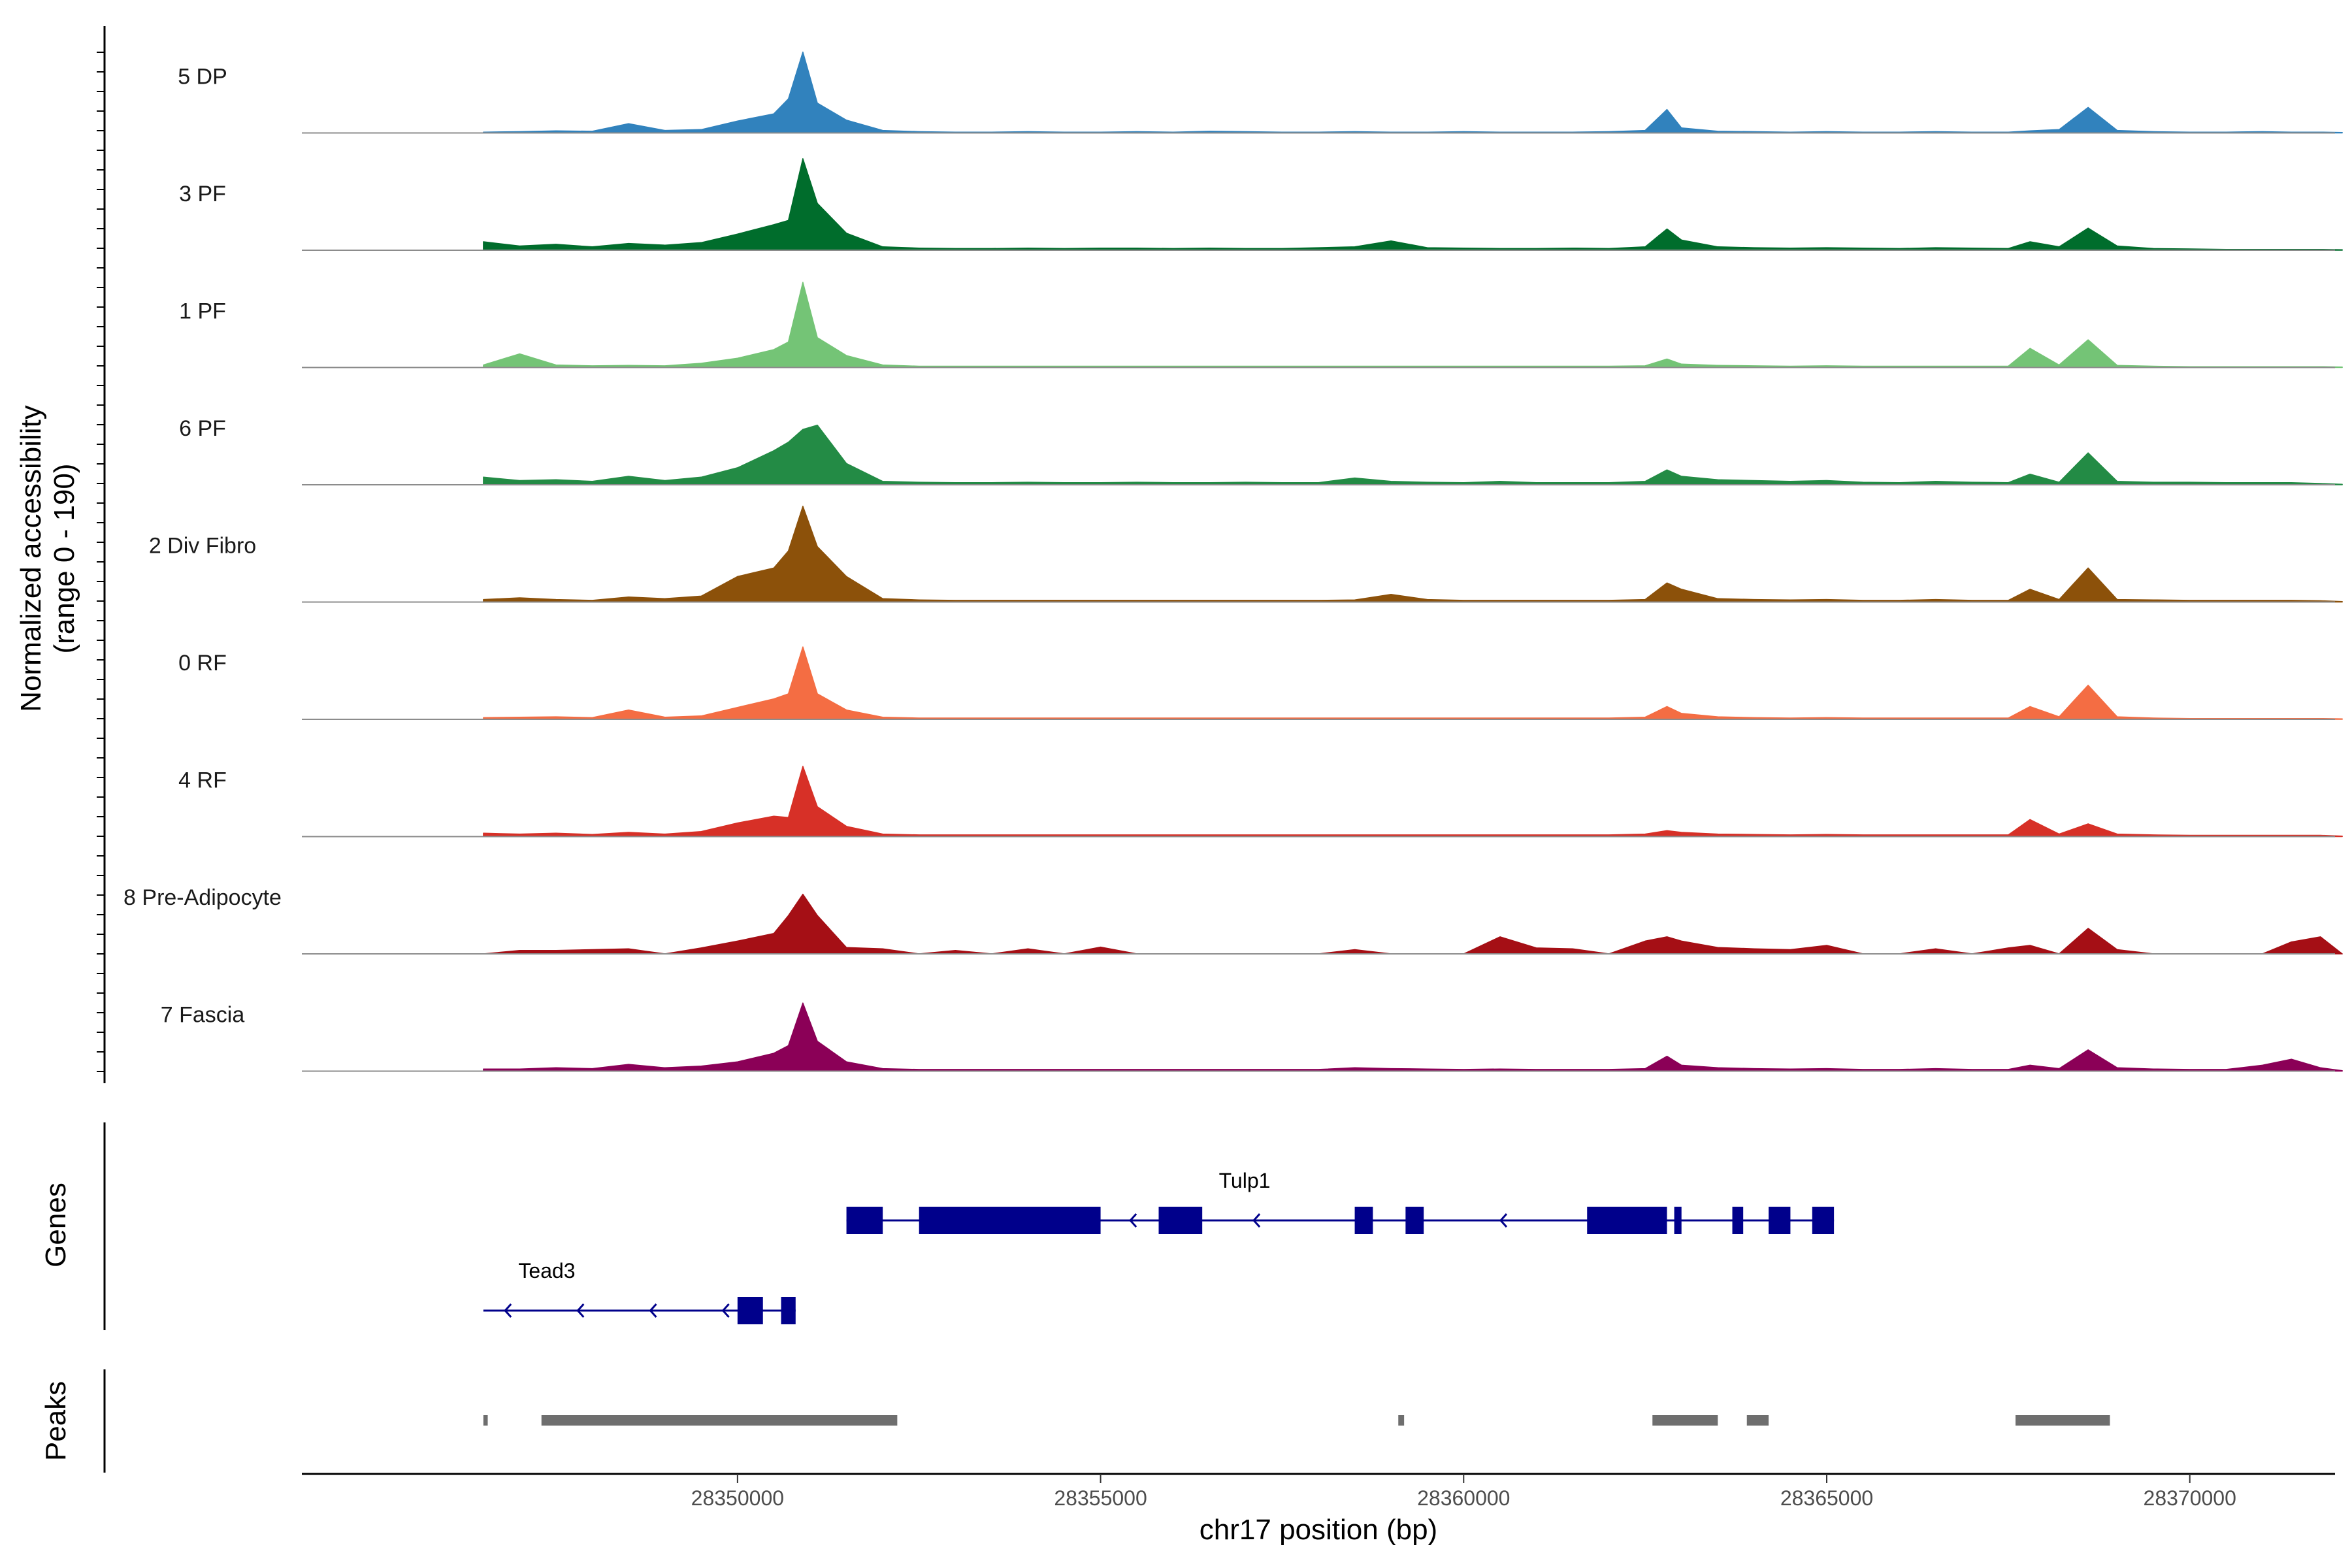 The height and width of the screenshot is (1568, 2352). What do you see at coordinates (1463, 1498) in the screenshot?
I see `x-tick-label: 28360000` at bounding box center [1463, 1498].